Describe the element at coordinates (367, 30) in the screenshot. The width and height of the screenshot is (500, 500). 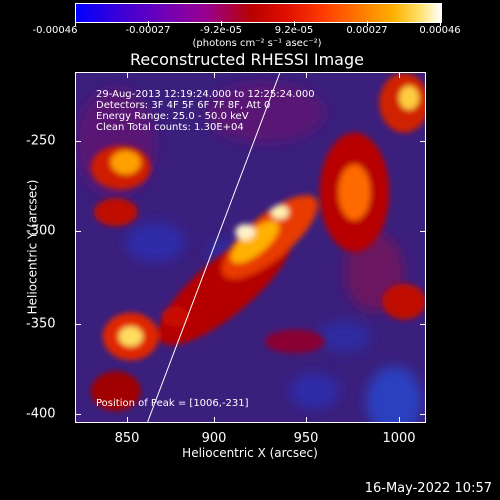
I see `colorbar-tick-label: 0.00027` at that location.